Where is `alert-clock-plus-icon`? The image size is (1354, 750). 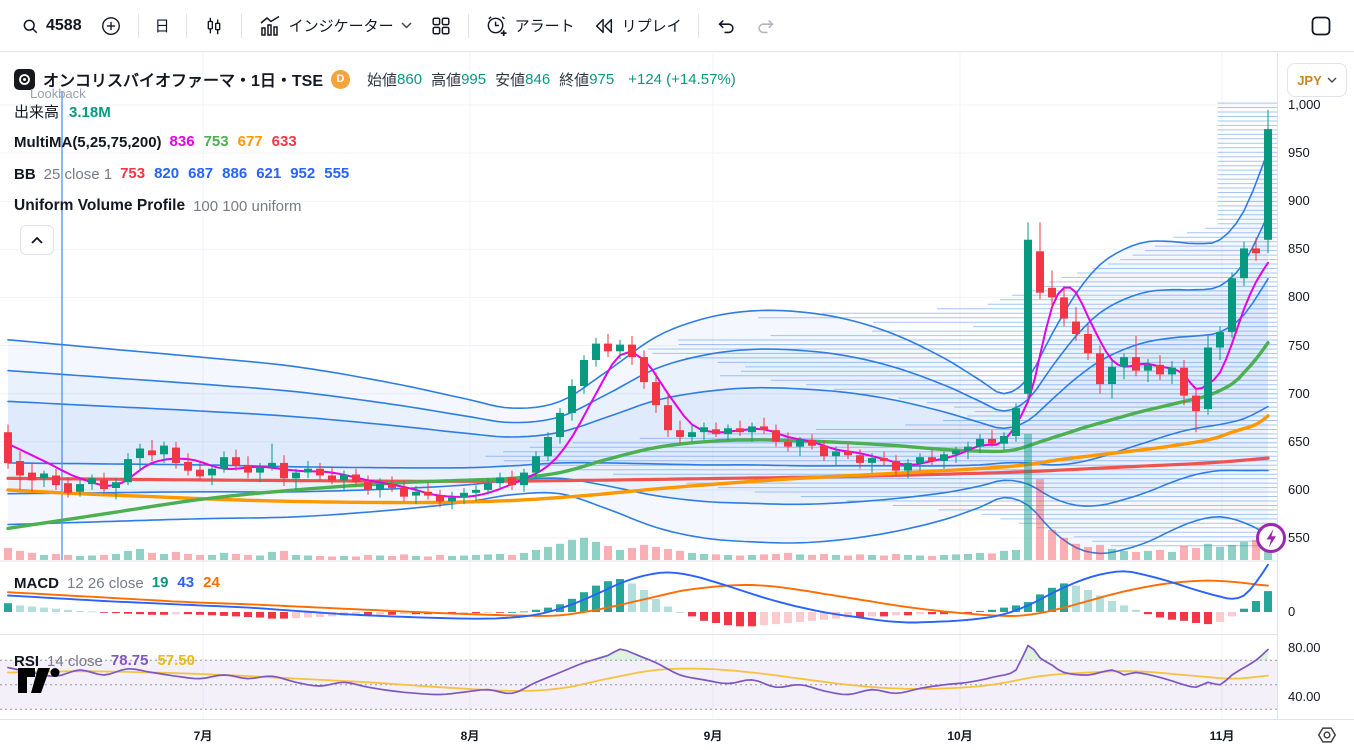
alert-clock-plus-icon is located at coordinates (496, 25).